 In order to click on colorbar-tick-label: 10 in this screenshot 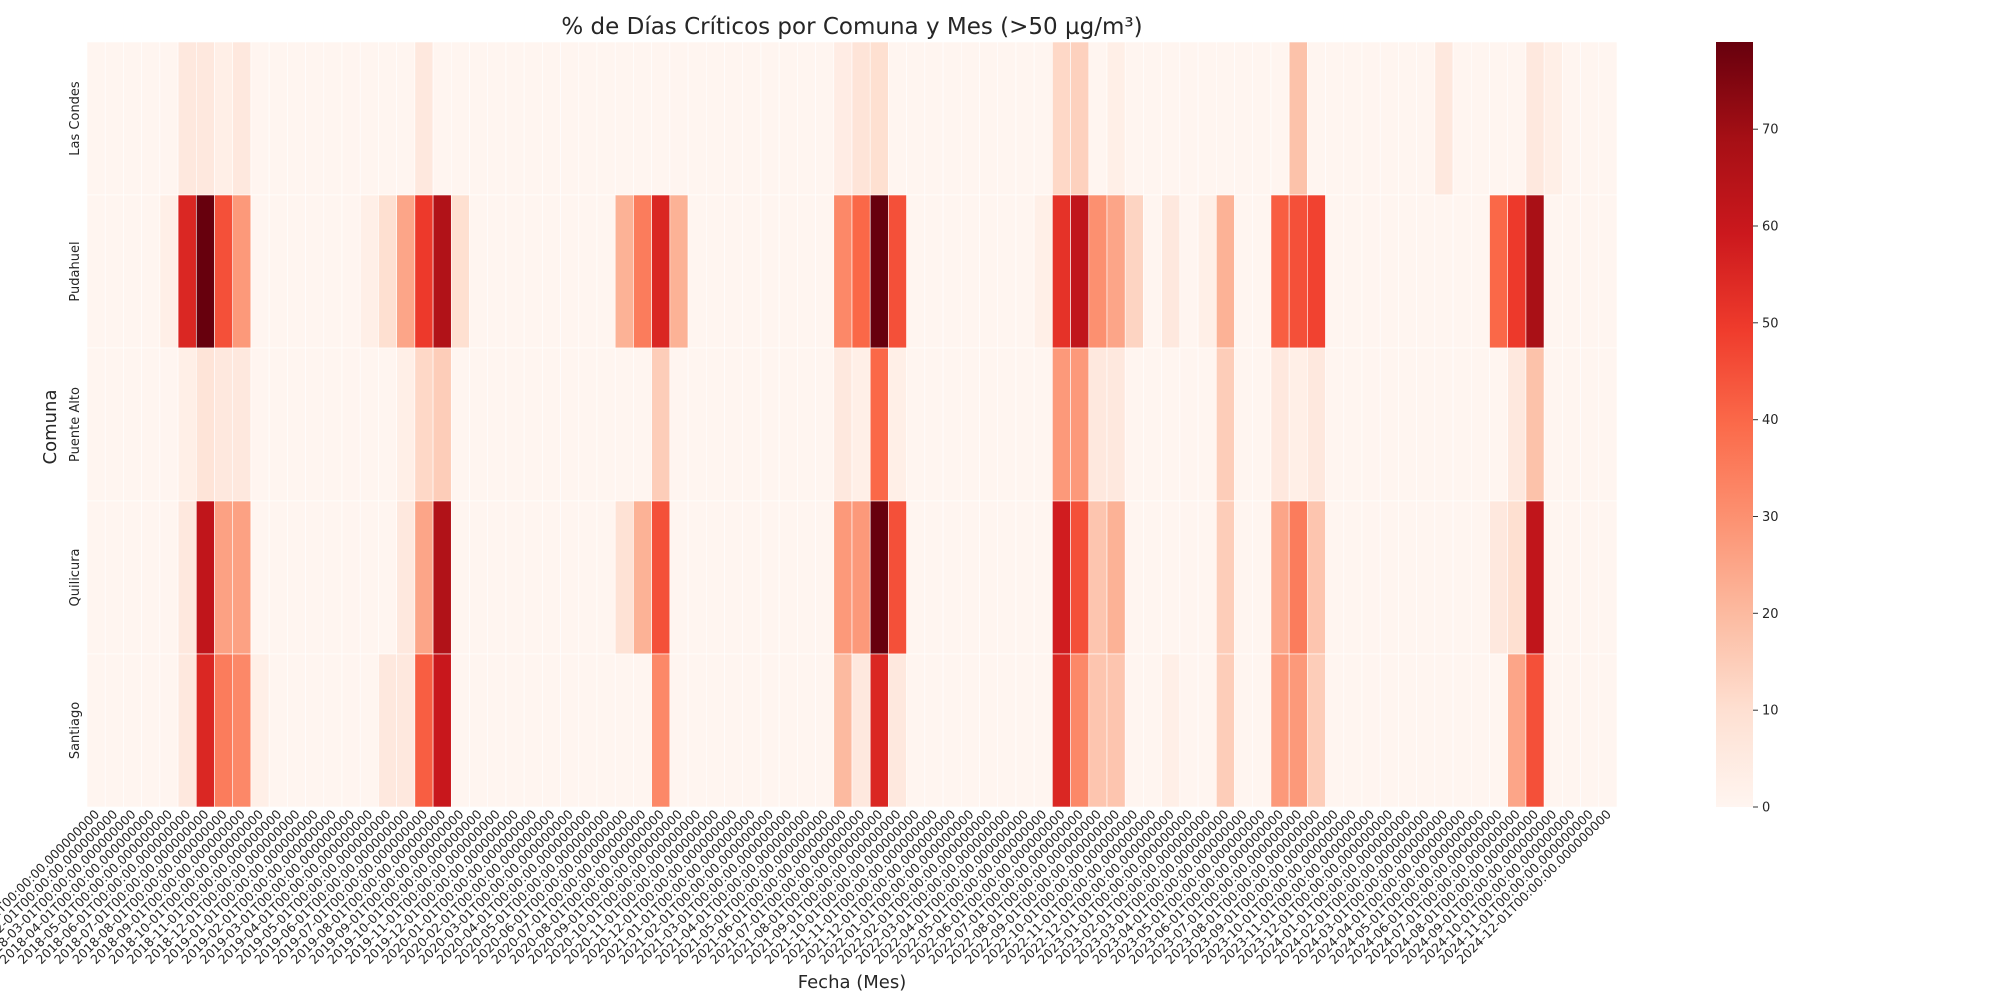, I will do `click(1770, 711)`.